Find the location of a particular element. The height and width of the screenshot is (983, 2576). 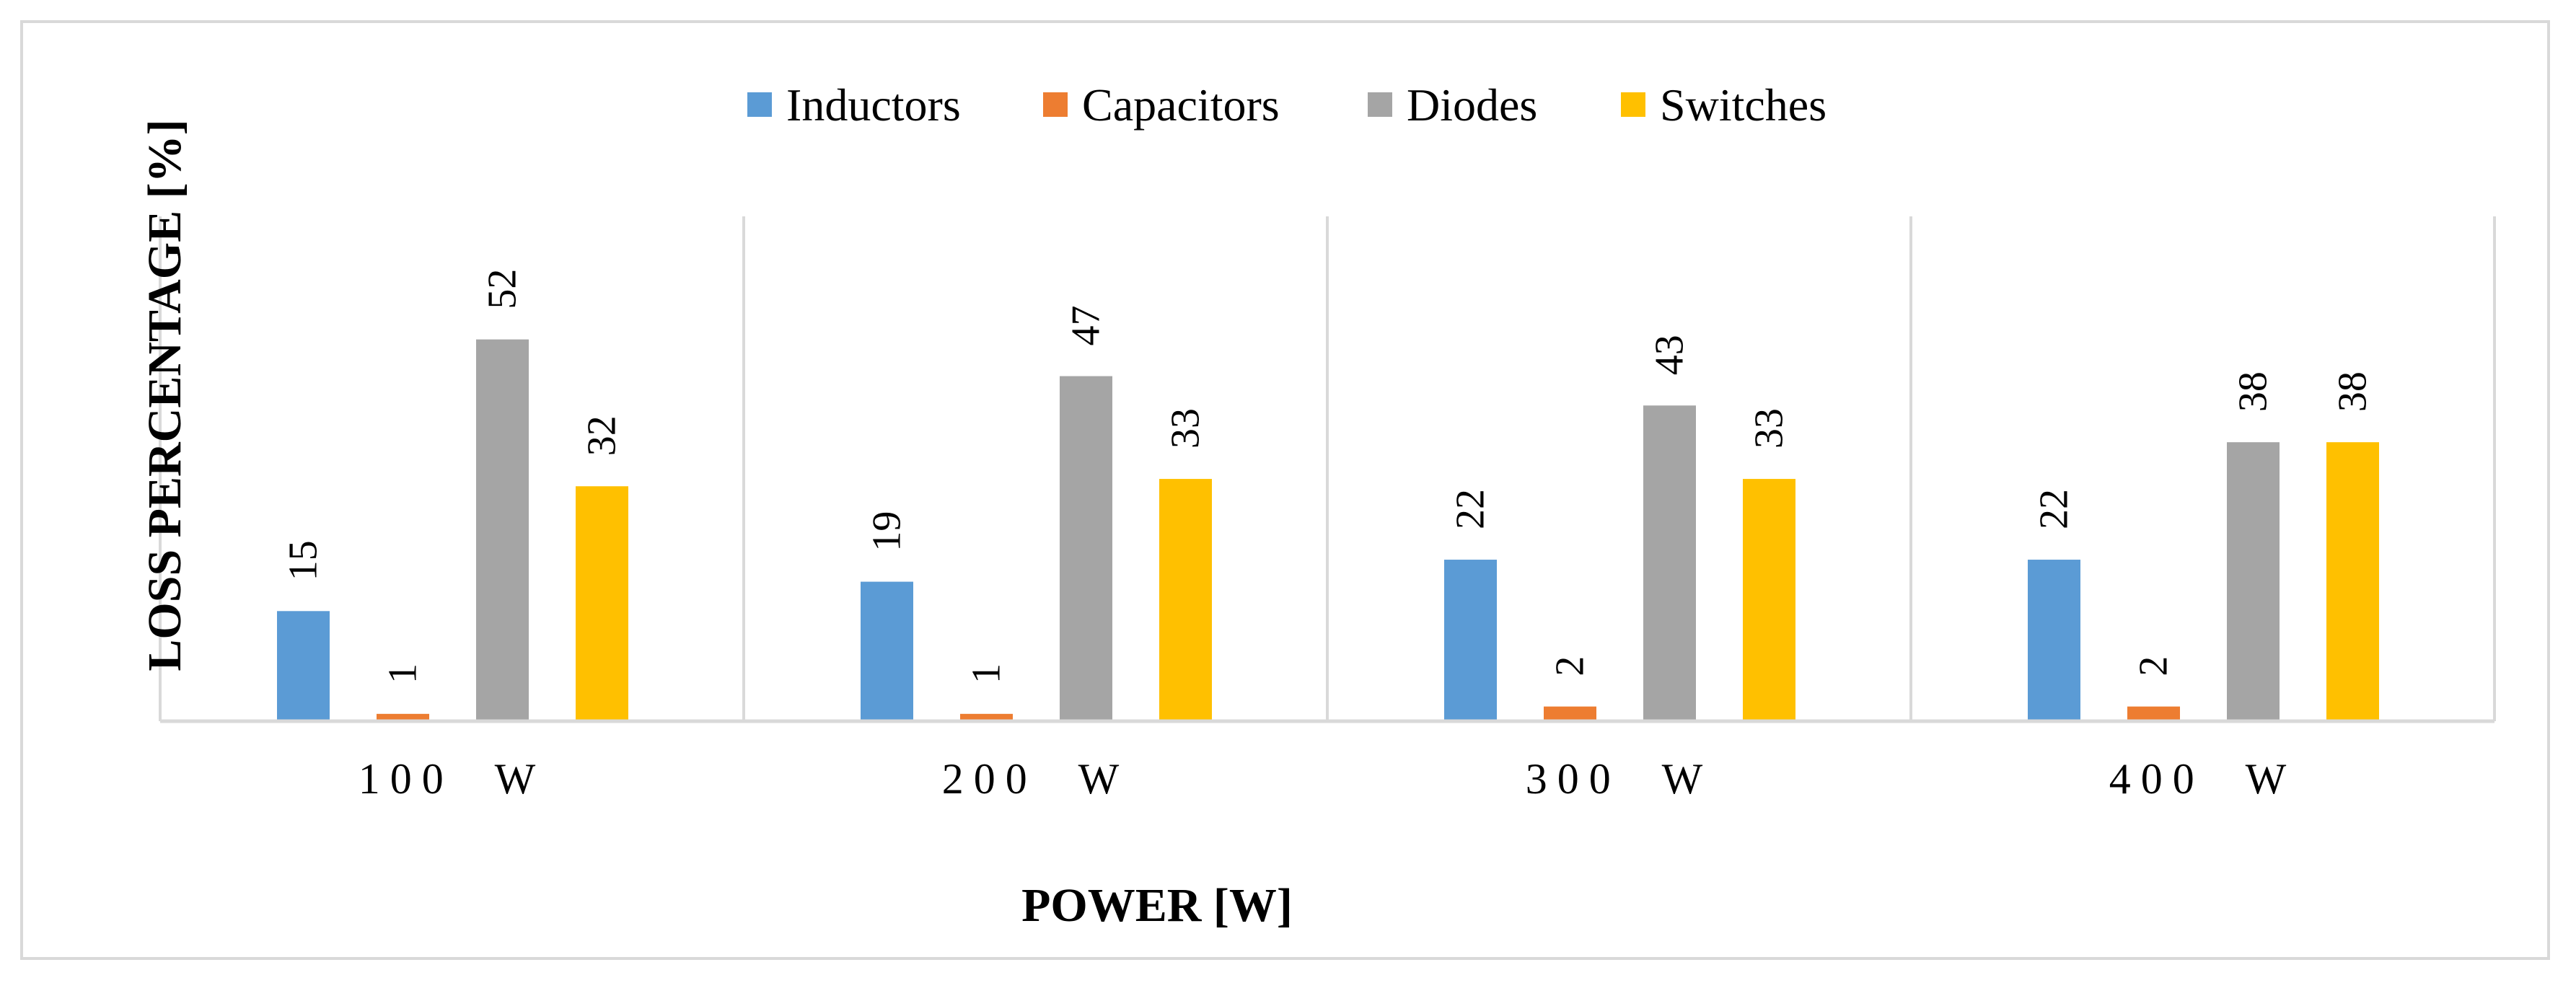

data-label-switches-1: 32 is located at coordinates (602, 435).